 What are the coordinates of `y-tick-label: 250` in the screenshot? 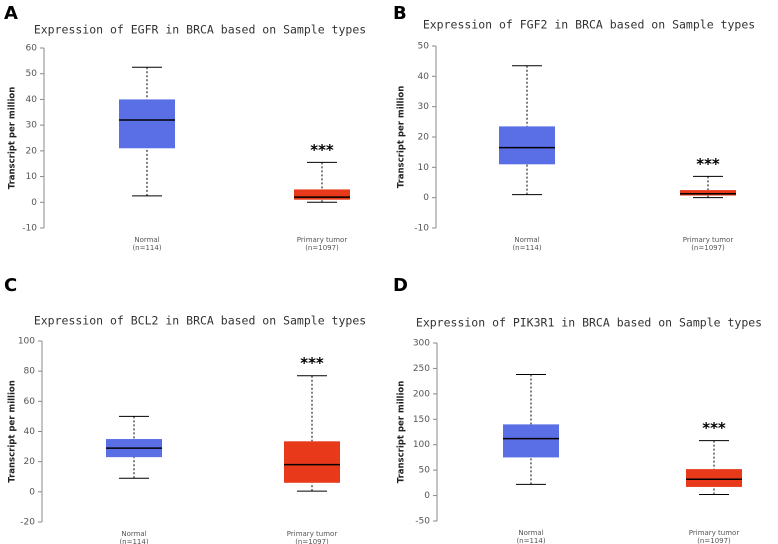 It's located at (421, 369).